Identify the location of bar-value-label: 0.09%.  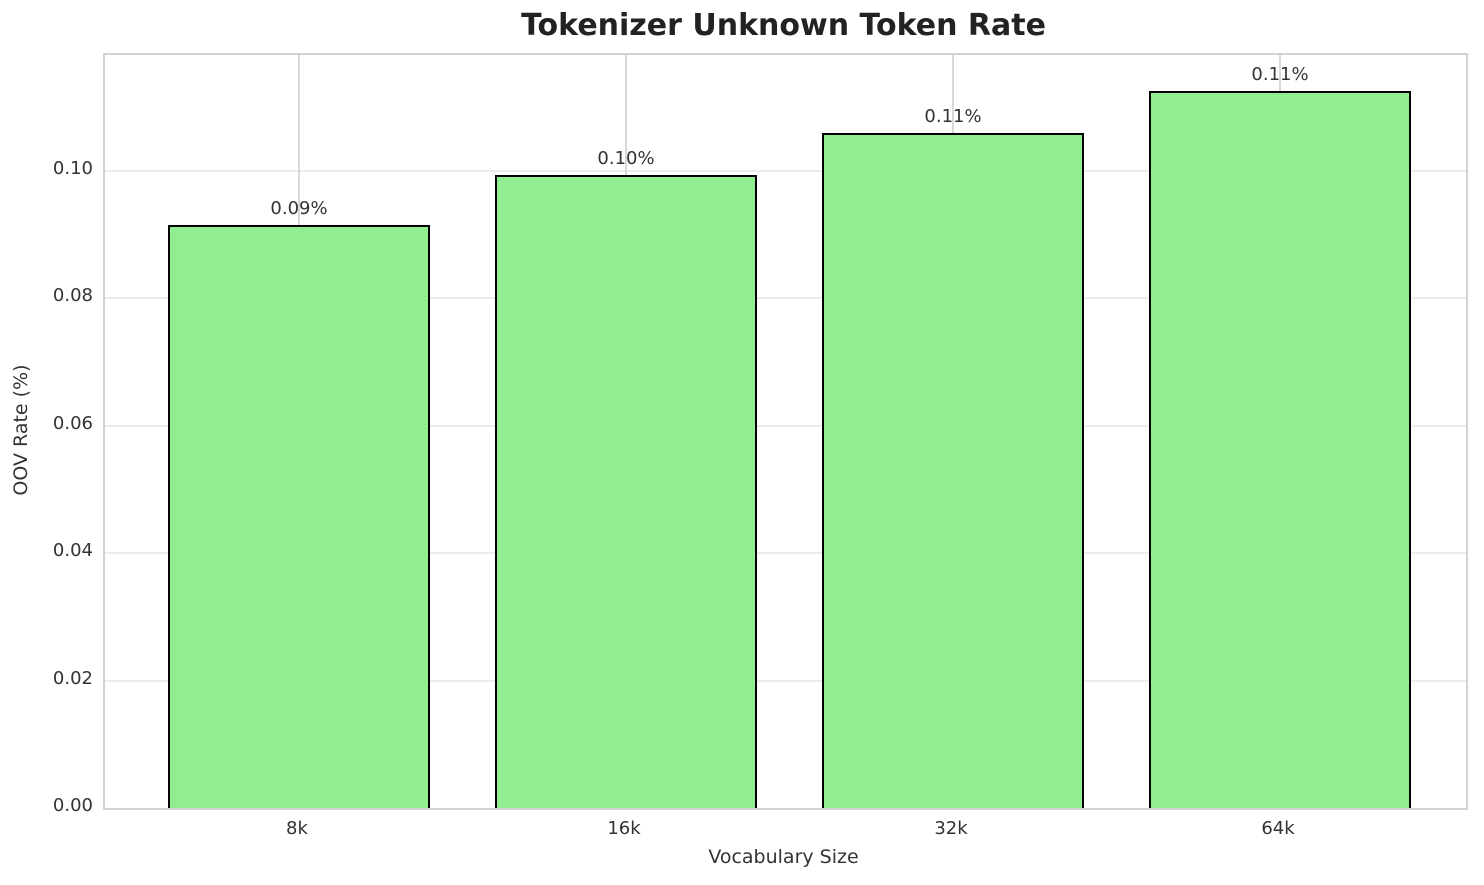
(299, 209).